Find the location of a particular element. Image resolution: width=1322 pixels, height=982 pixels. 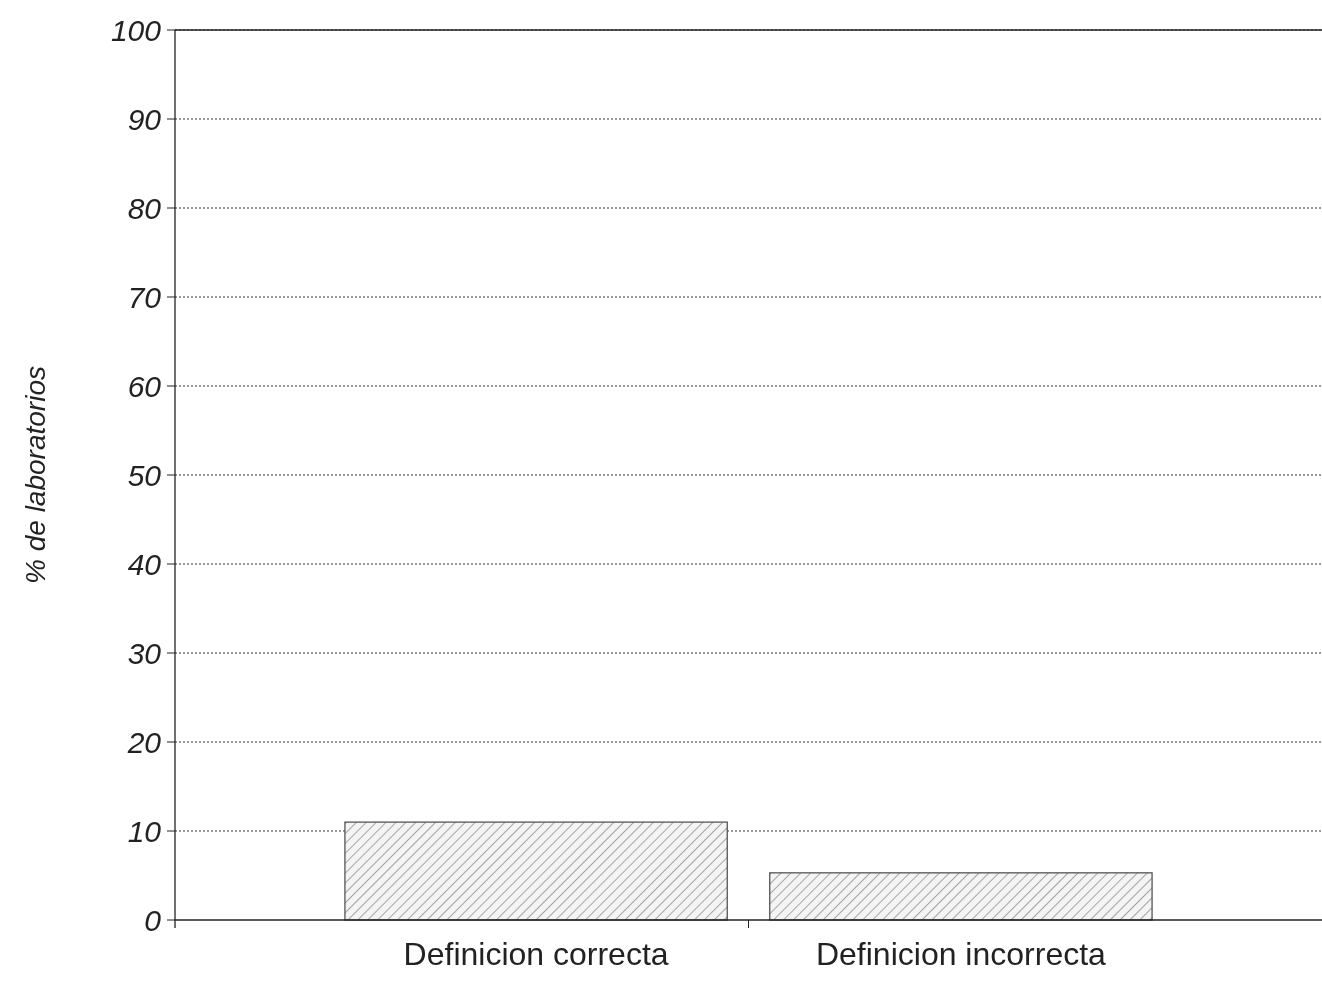

y-tick-label: 30 is located at coordinates (144, 653).